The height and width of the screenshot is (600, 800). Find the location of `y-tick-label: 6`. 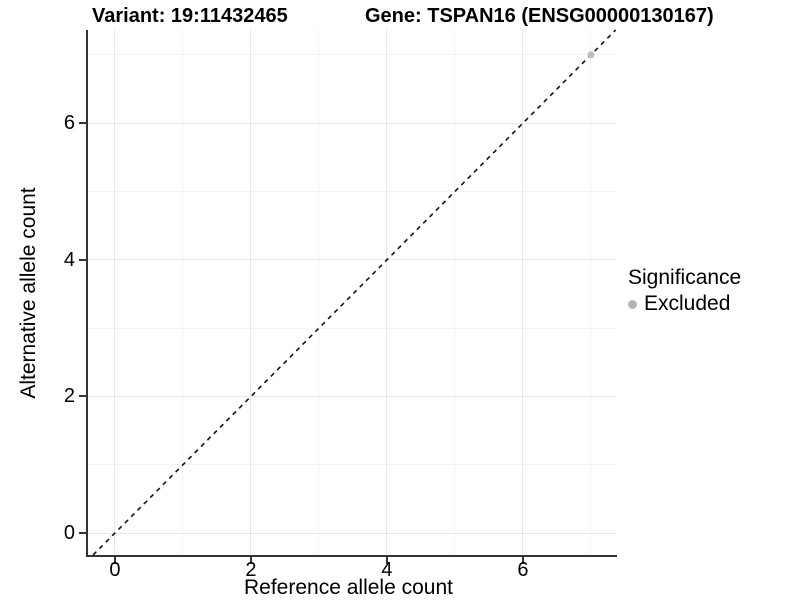

y-tick-label: 6 is located at coordinates (69, 123).